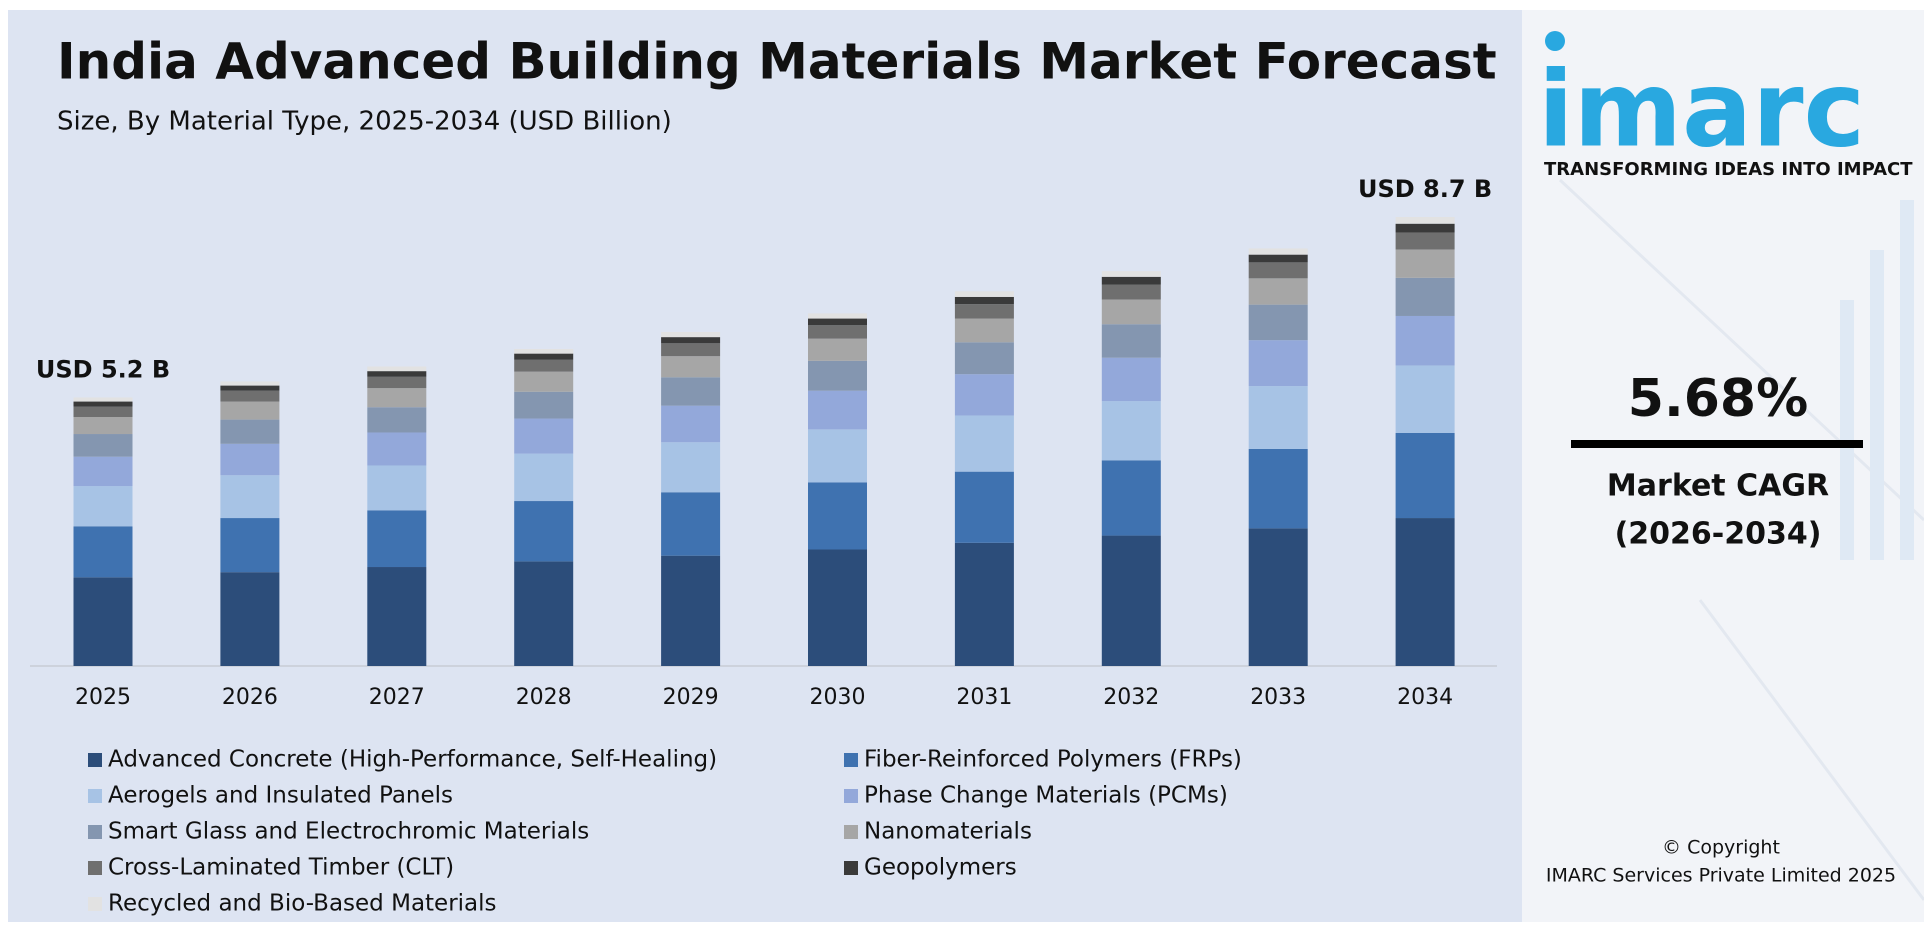  Describe the element at coordinates (103, 369) in the screenshot. I see `total-label: USD 5.2 B` at that location.